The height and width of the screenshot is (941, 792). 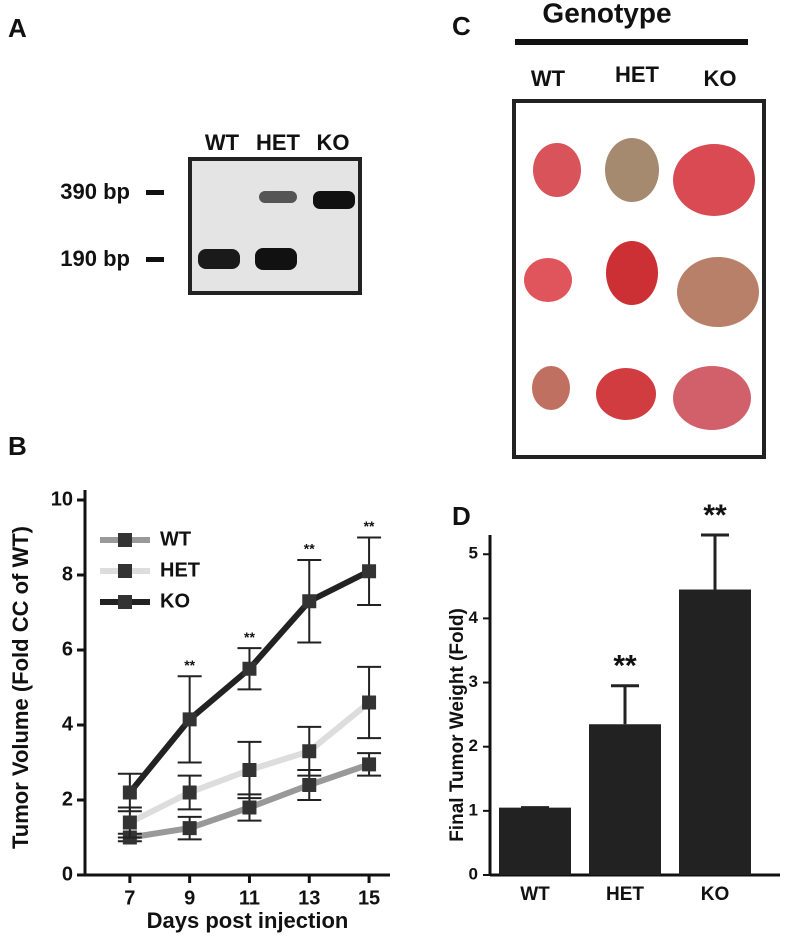 I want to click on y-tick-label: 10, so click(x=62, y=499).